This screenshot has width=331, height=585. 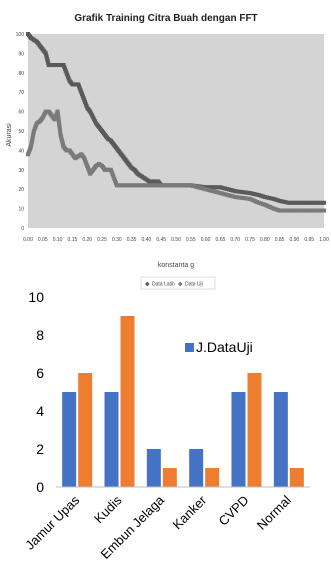 I want to click on chart1-y-tick-label: 60, so click(x=21, y=113).